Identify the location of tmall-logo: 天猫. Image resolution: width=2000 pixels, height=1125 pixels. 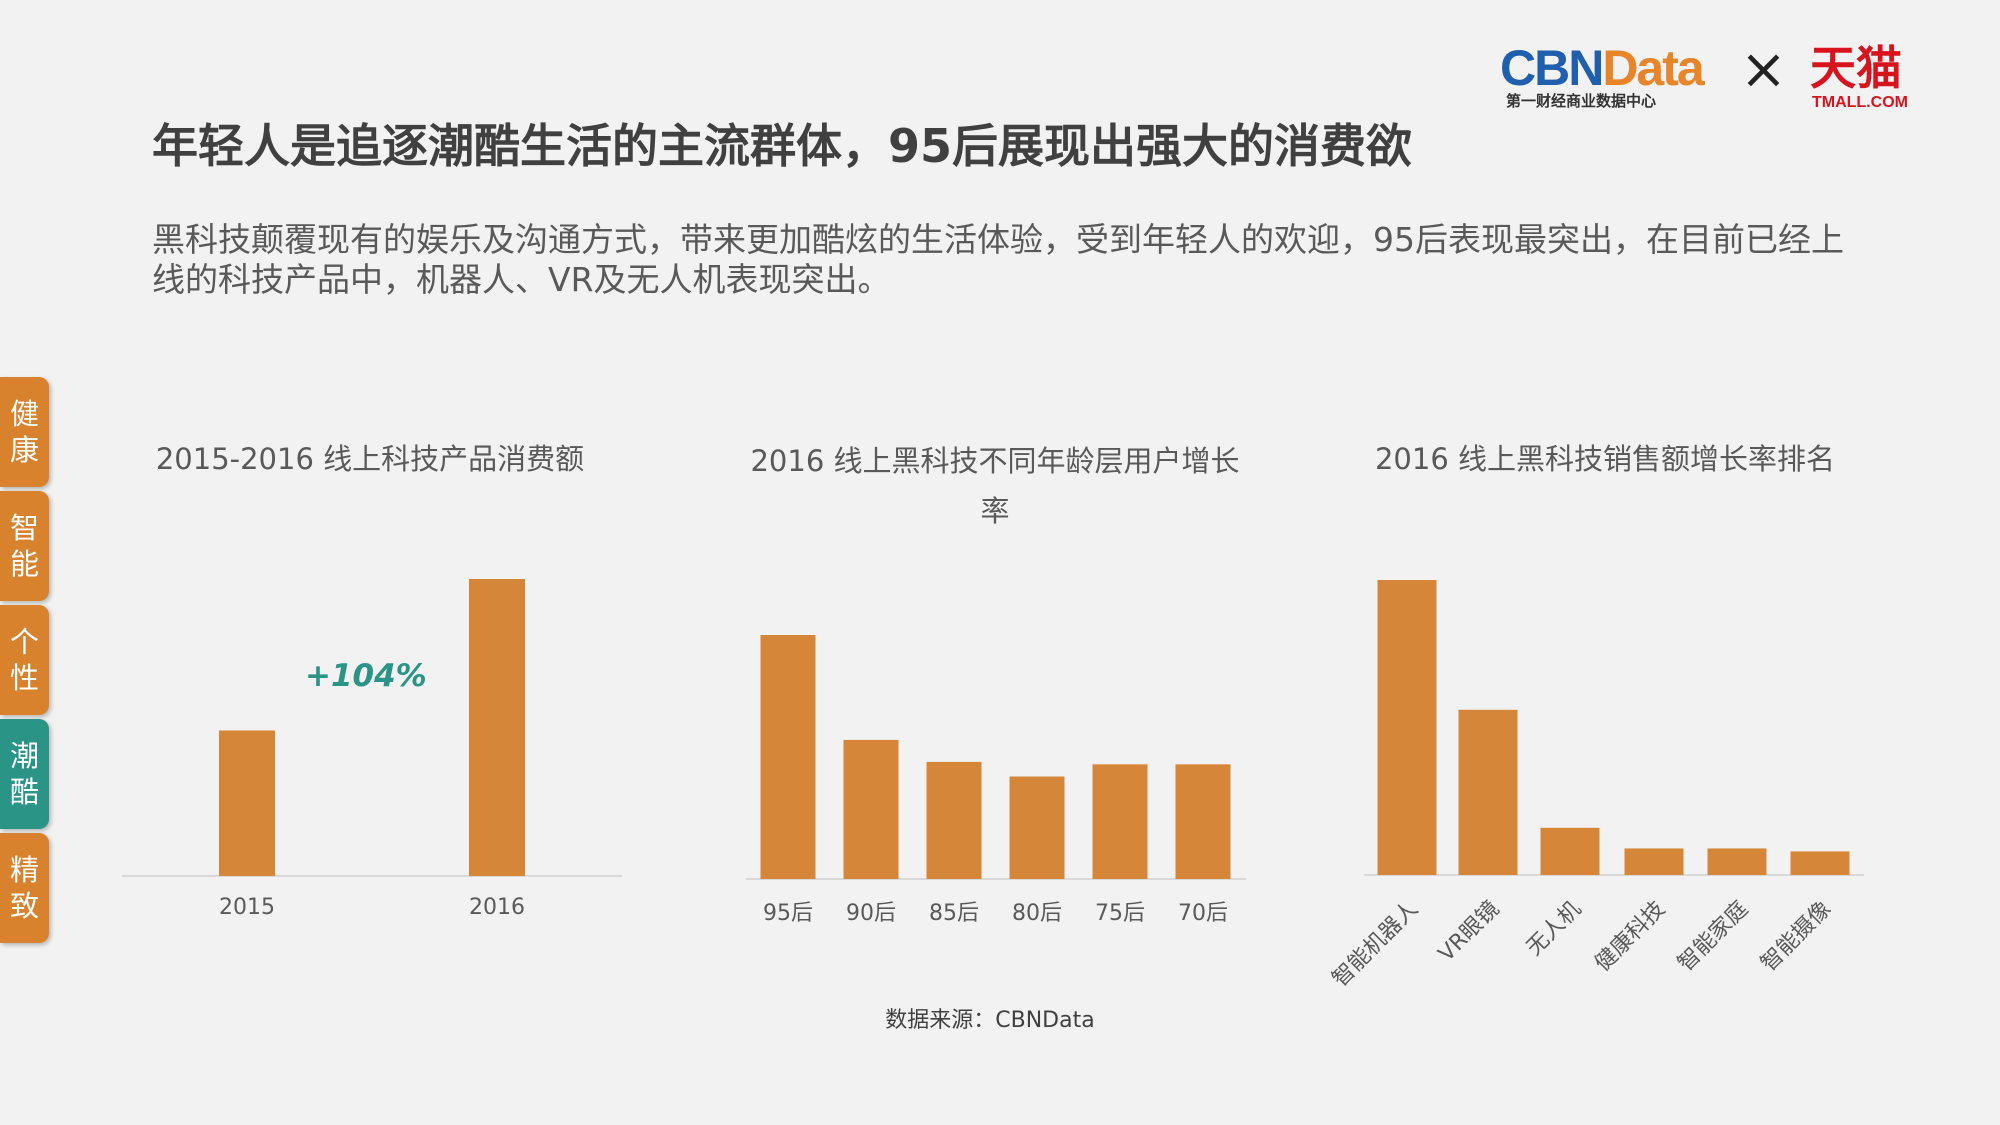
(1856, 68).